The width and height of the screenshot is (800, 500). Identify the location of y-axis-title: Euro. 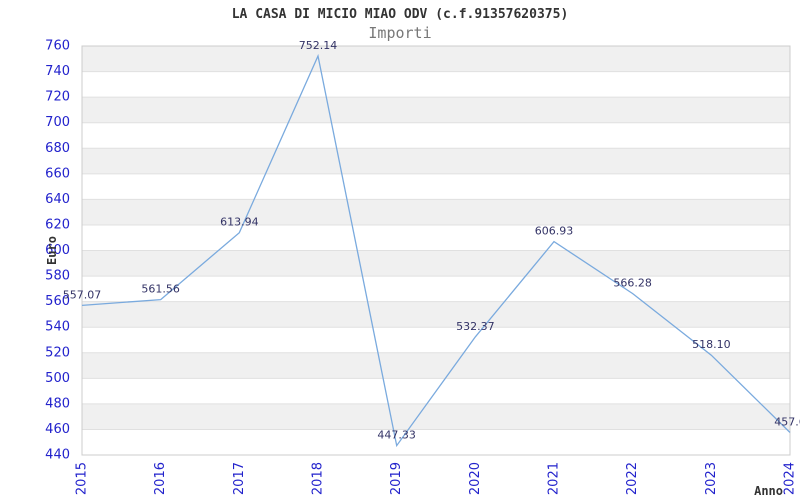
(52, 250).